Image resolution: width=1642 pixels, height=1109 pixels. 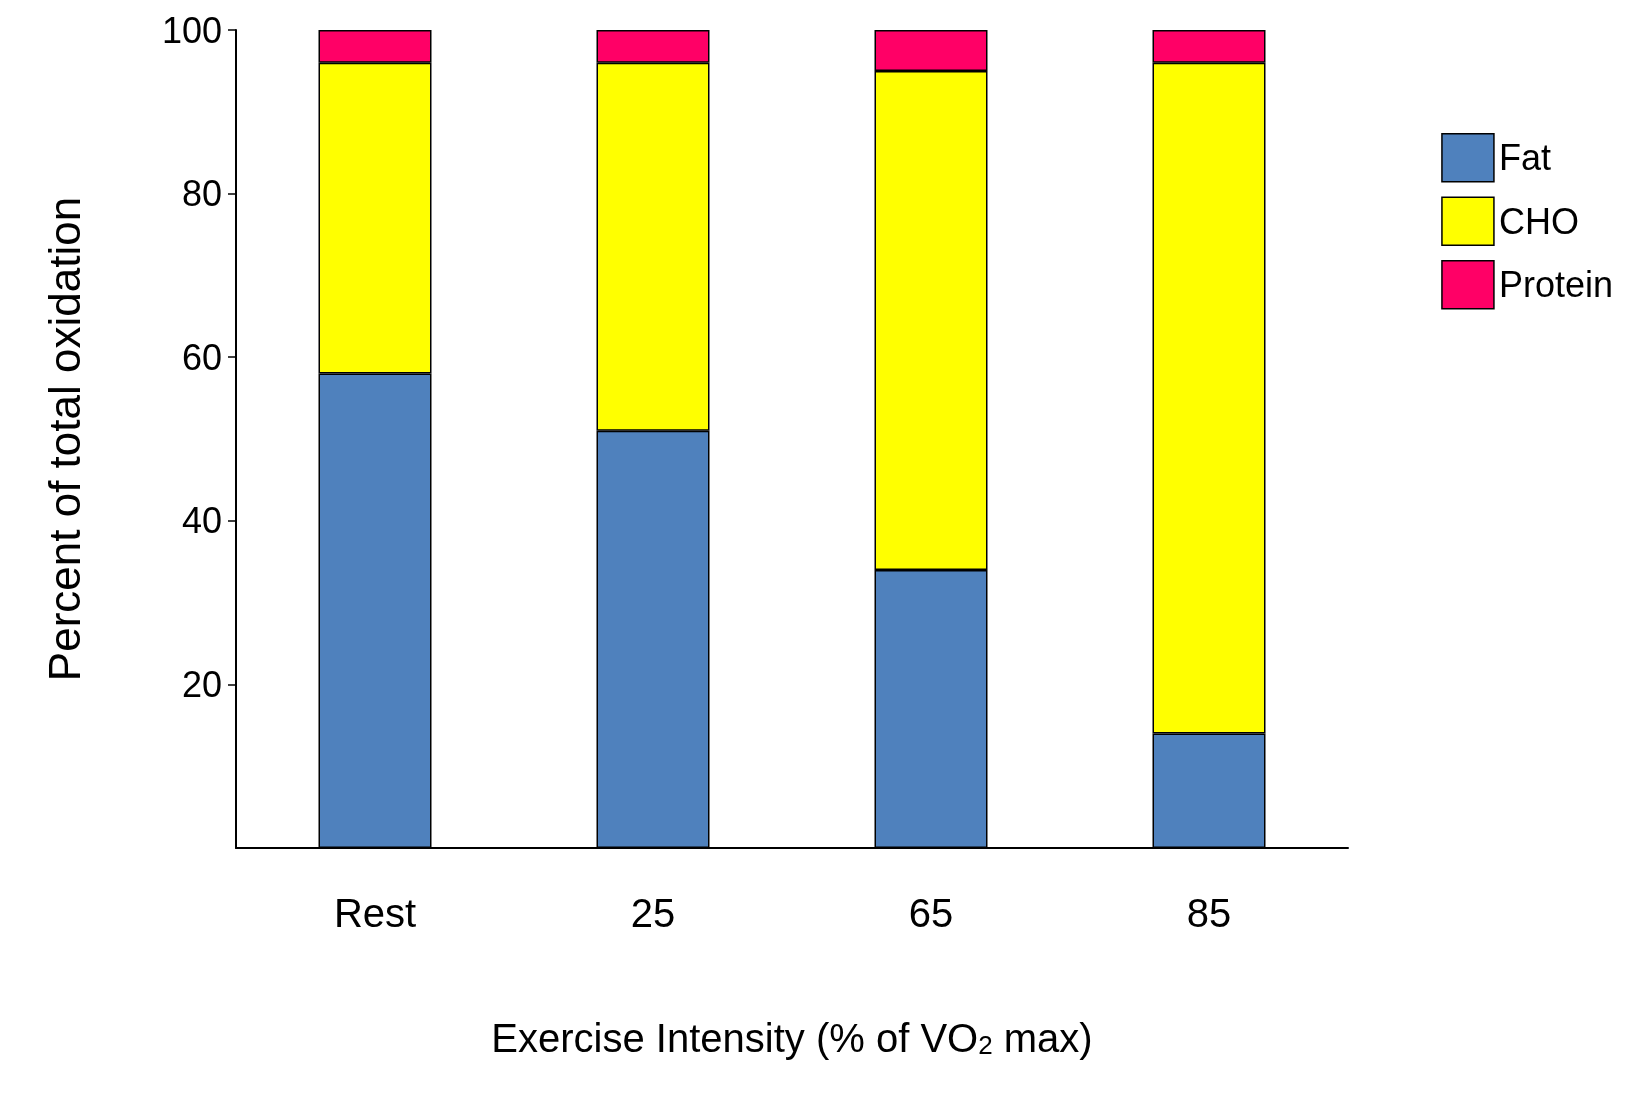 I want to click on y-tick-label: 80, so click(x=201, y=194).